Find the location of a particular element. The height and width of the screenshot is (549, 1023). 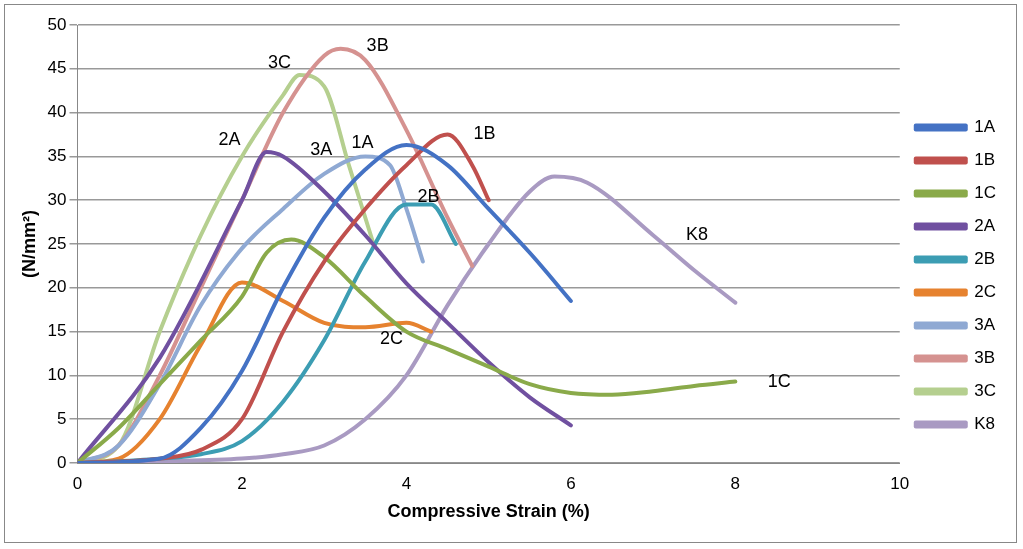

y-tick-label: 30 is located at coordinates (57, 199).